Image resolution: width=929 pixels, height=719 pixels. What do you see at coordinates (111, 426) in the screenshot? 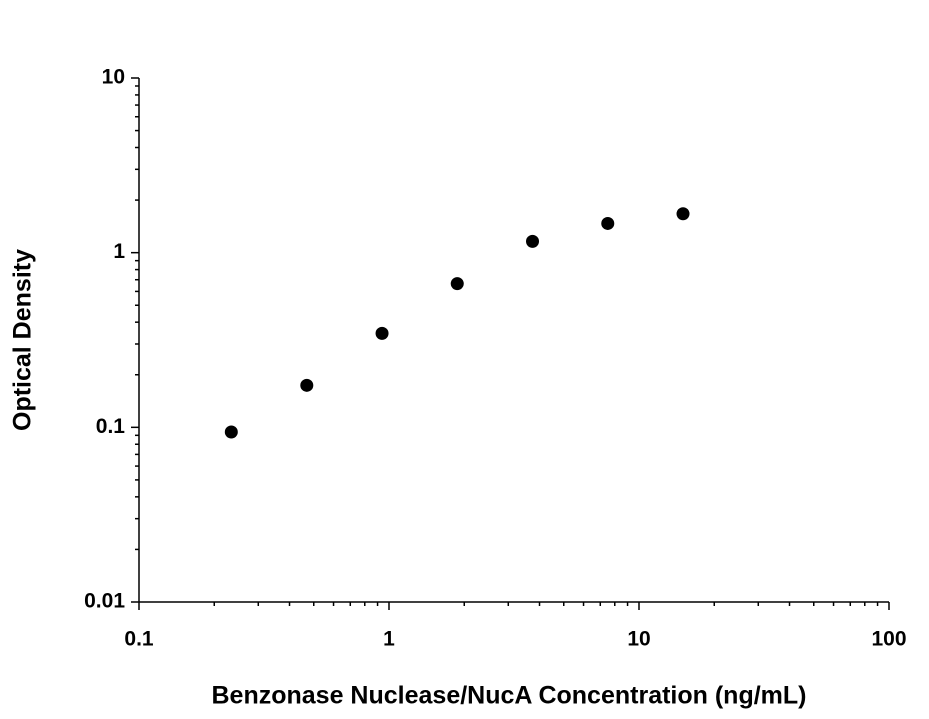
I see `y-tick-label: 0.1` at bounding box center [111, 426].